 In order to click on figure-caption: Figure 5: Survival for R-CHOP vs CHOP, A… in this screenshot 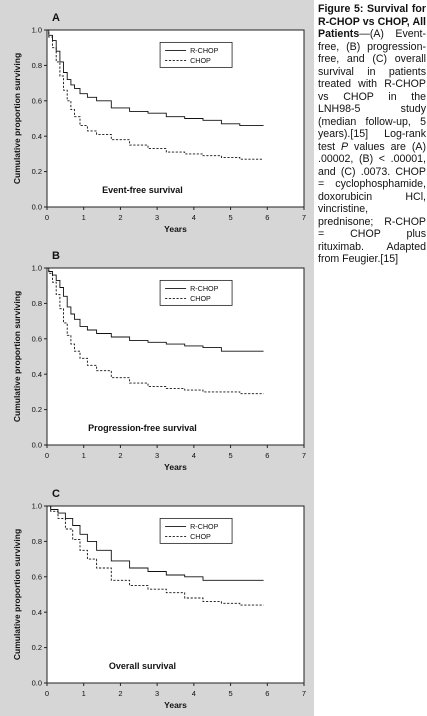, I will do `click(372, 134)`.